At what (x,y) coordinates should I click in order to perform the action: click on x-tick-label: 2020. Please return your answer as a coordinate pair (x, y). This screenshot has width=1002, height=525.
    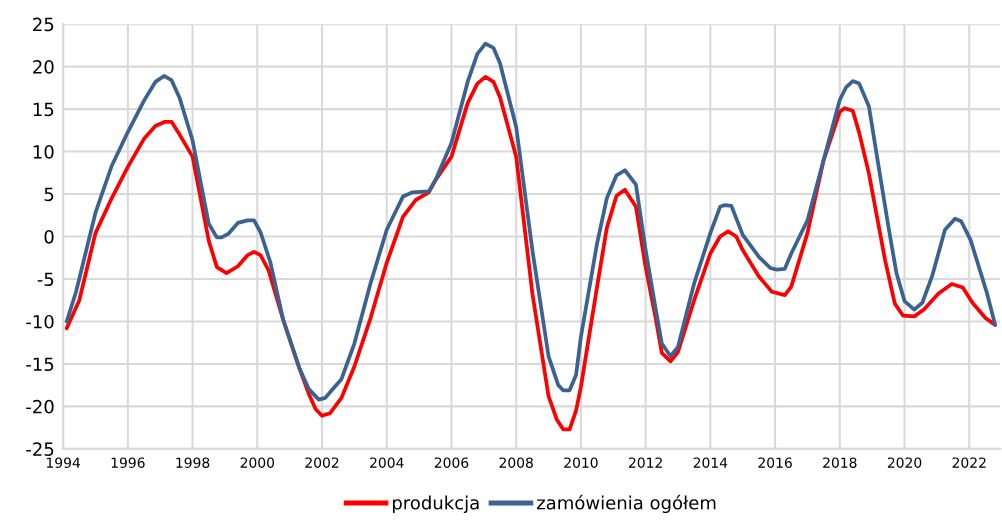
    Looking at the image, I should click on (904, 462).